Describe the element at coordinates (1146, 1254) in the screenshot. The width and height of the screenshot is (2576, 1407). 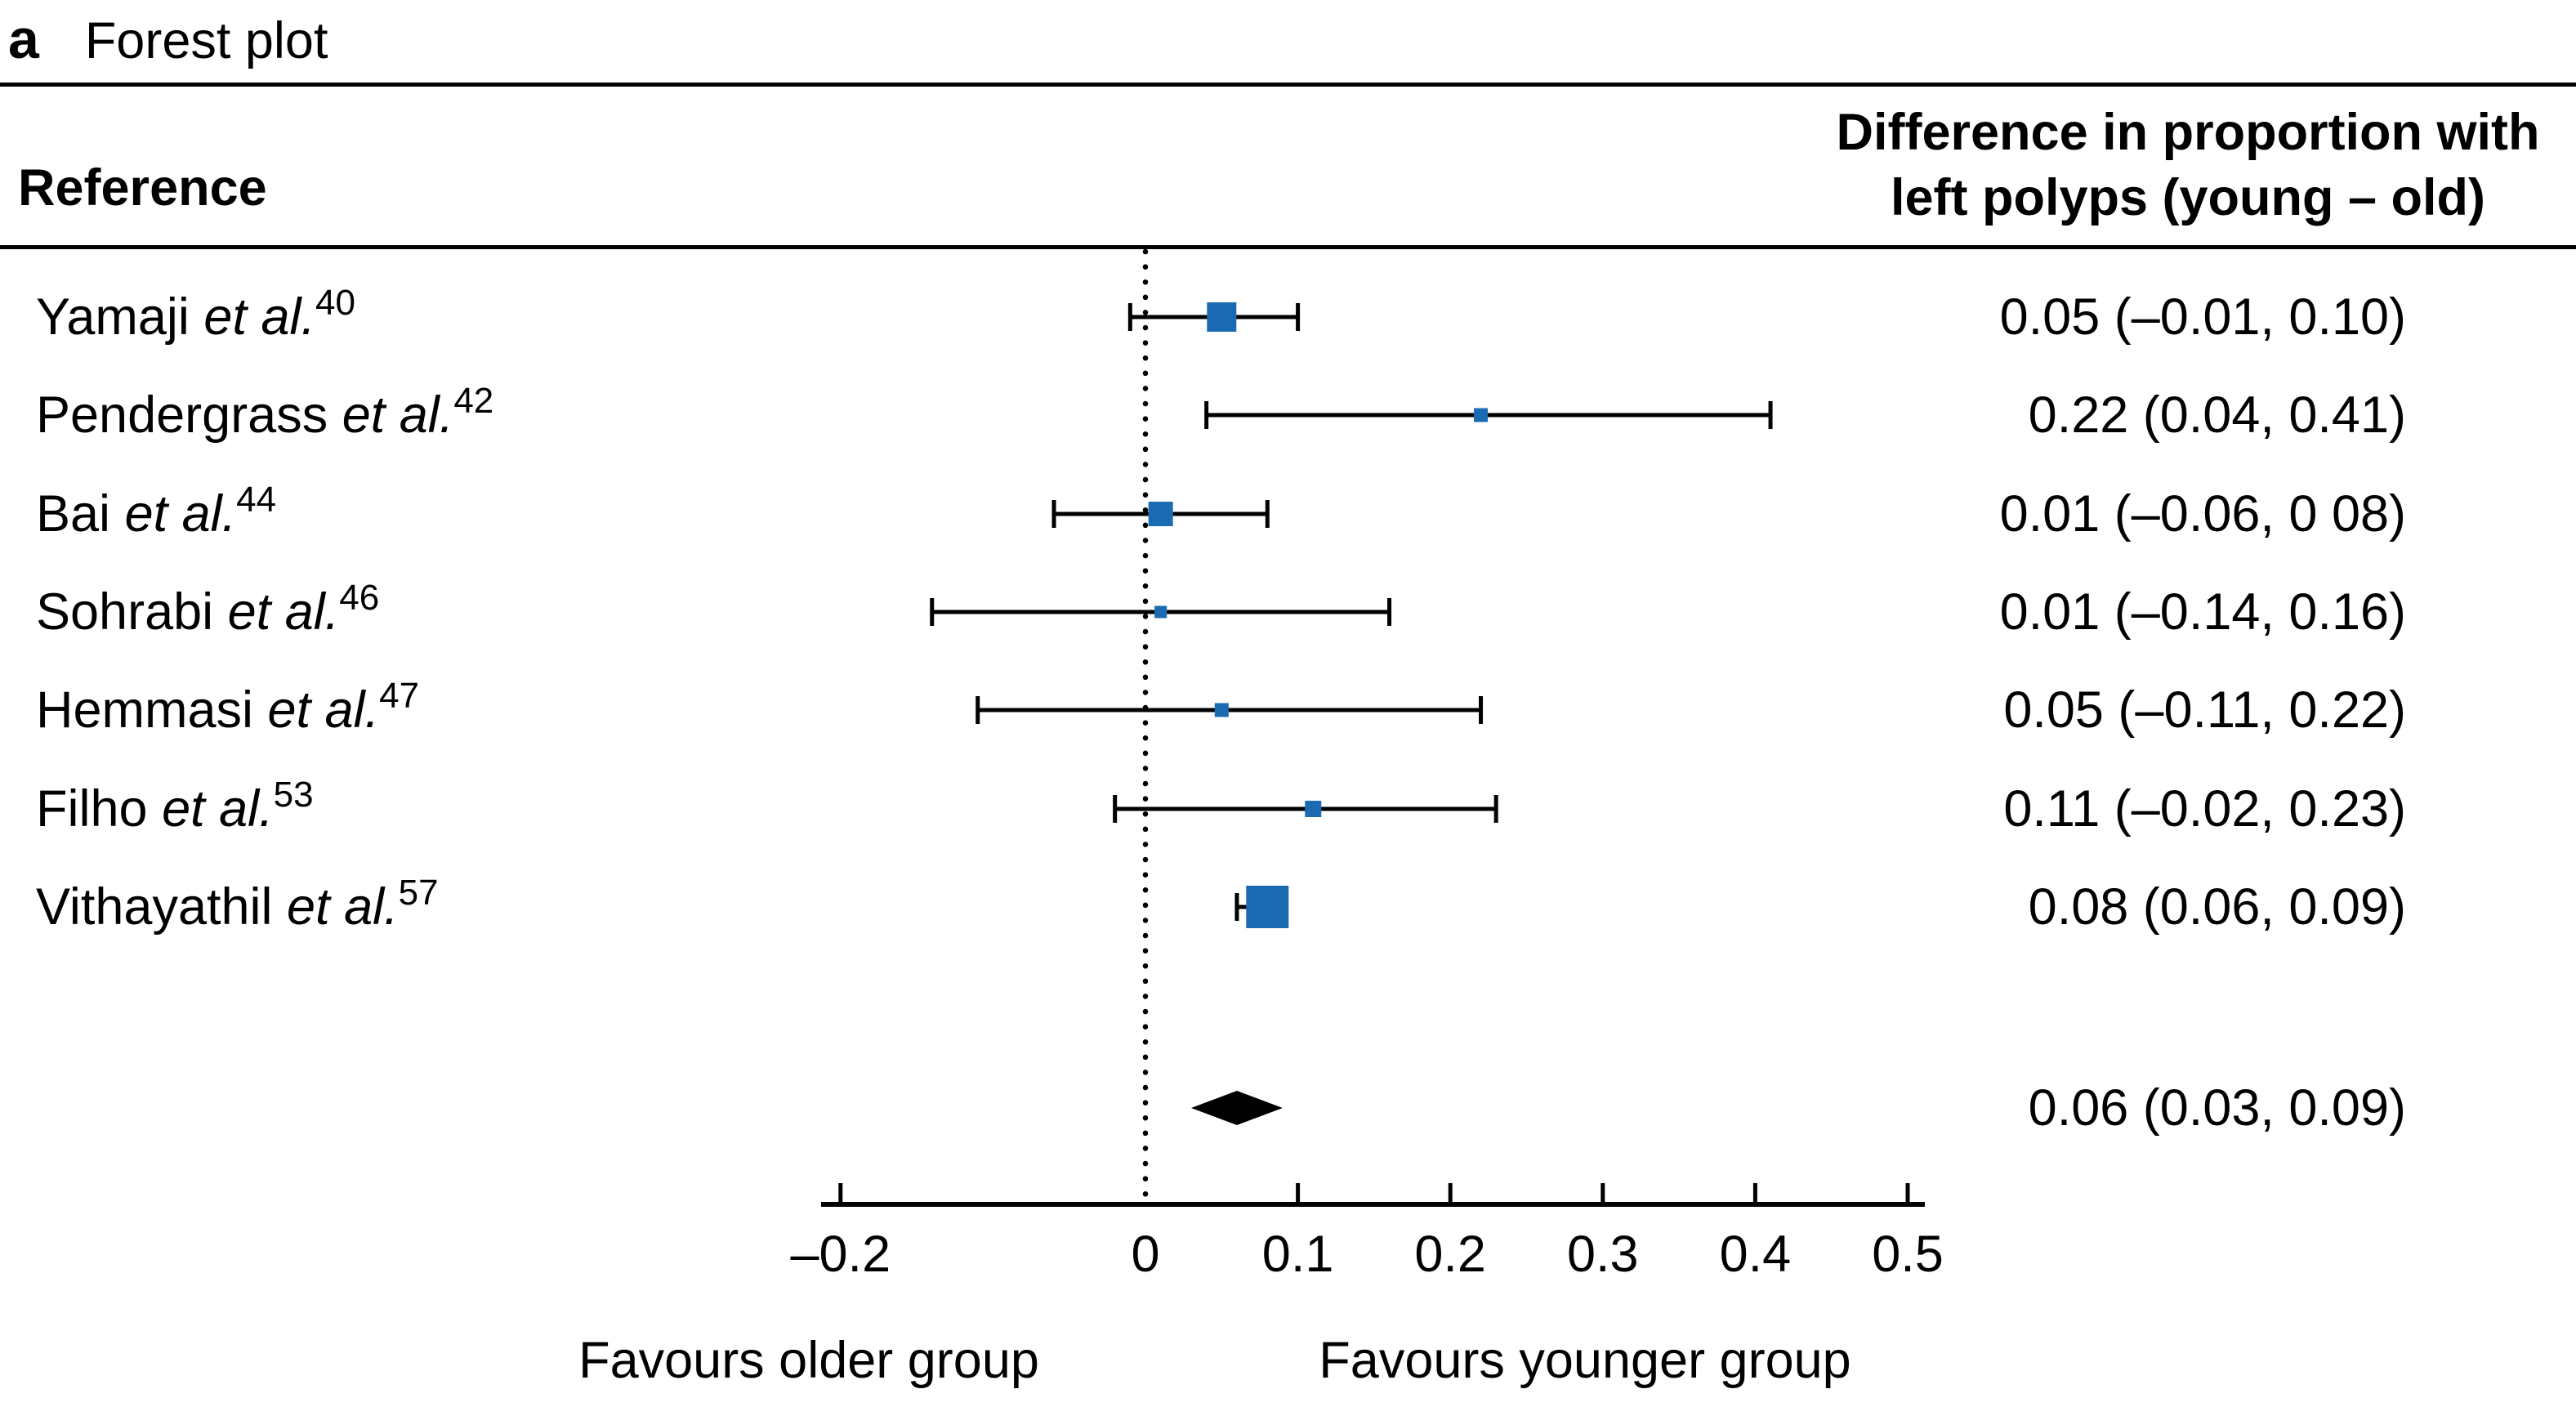
I see `axis-tick-label: 0` at that location.